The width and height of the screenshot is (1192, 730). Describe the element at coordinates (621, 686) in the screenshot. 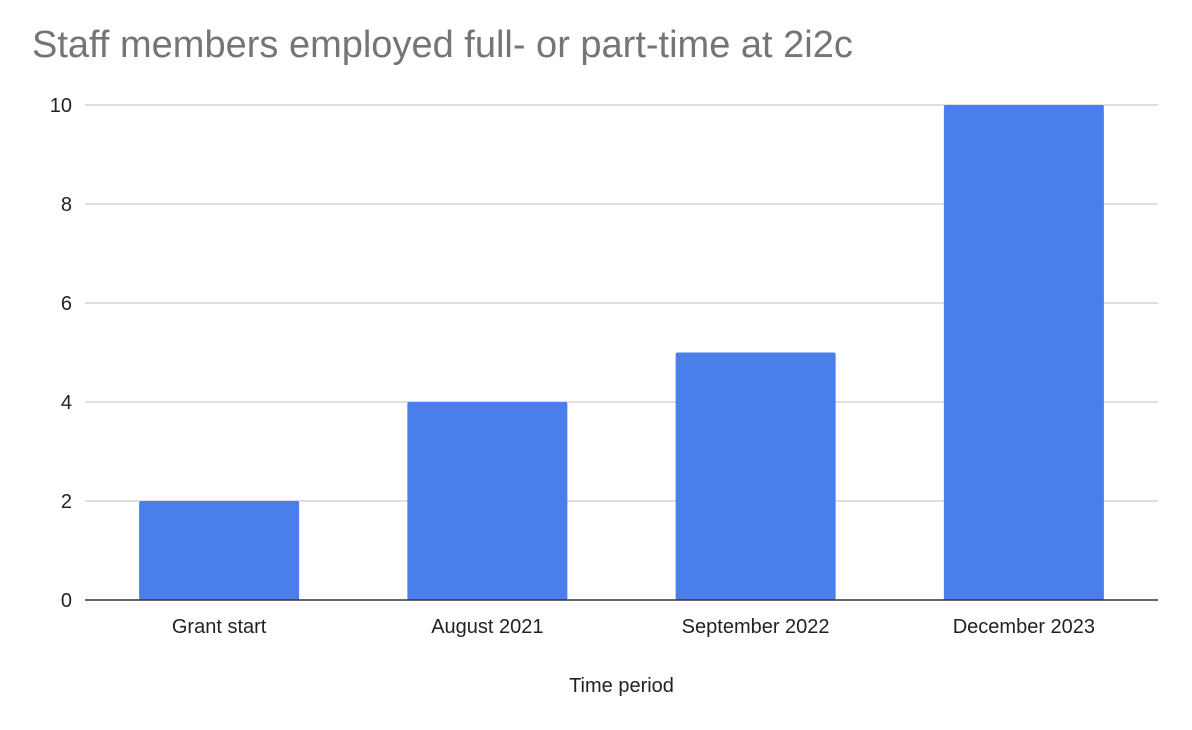

I see `x-axis-label: Time period` at that location.